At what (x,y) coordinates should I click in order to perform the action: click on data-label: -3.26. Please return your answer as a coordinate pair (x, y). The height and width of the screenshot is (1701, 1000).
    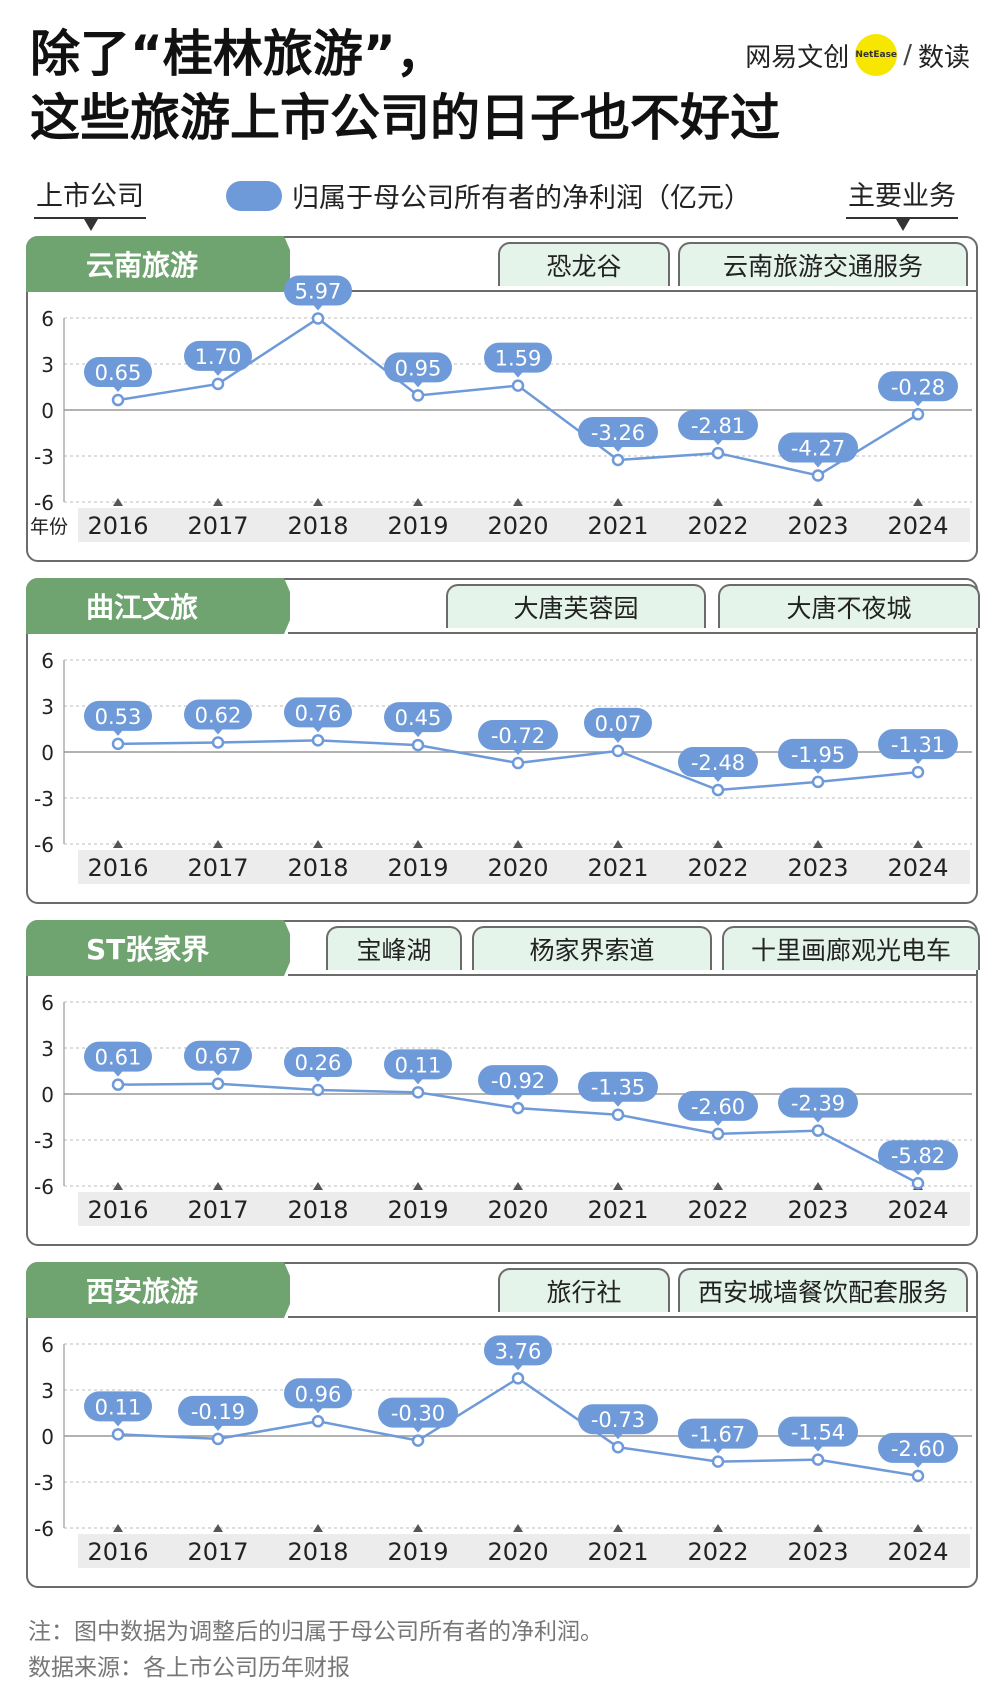
    Looking at the image, I should click on (618, 434).